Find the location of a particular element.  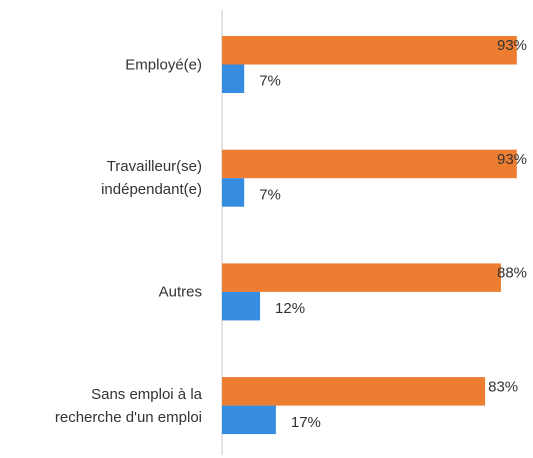

value-label: 17% is located at coordinates (306, 422).